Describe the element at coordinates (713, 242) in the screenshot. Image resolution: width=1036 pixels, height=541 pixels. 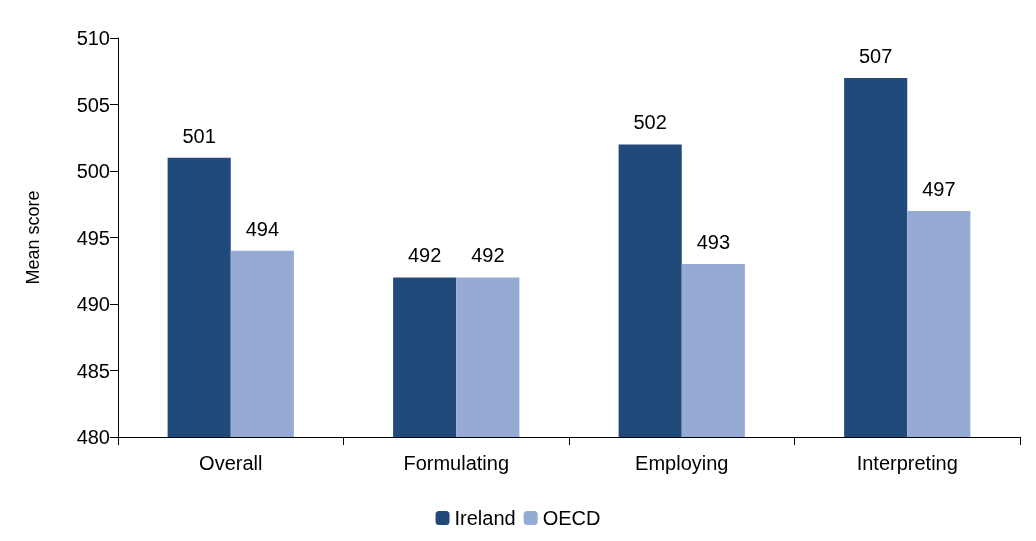
I see `data-label: 493` at that location.